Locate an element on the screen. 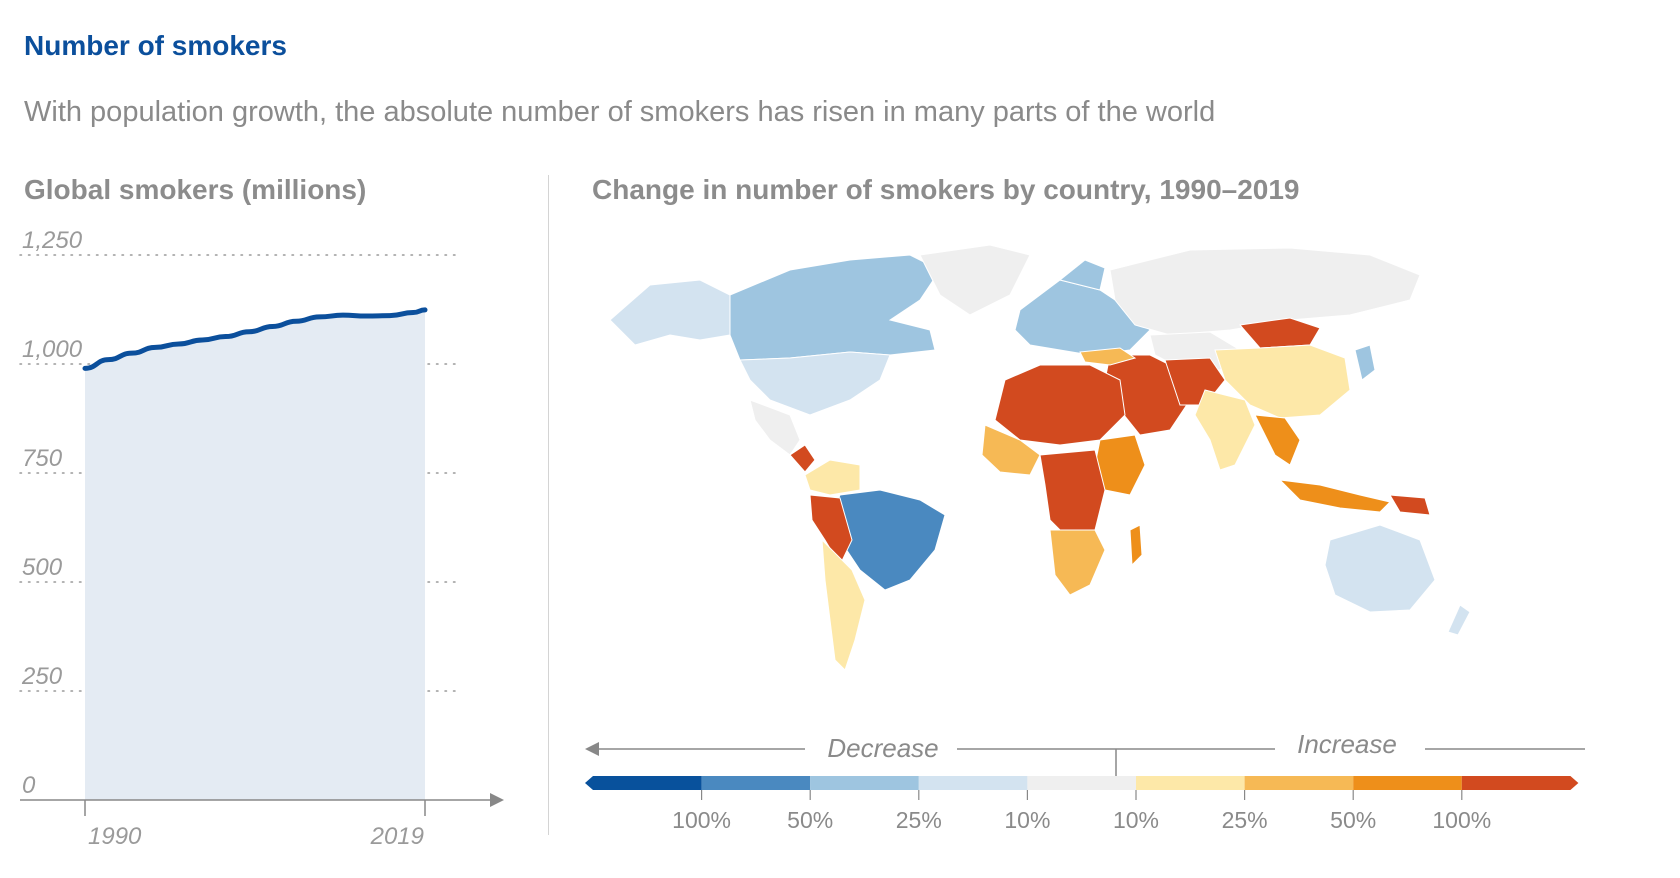 This screenshot has width=1680, height=878. x-axis-arrowhead is located at coordinates (497, 800).